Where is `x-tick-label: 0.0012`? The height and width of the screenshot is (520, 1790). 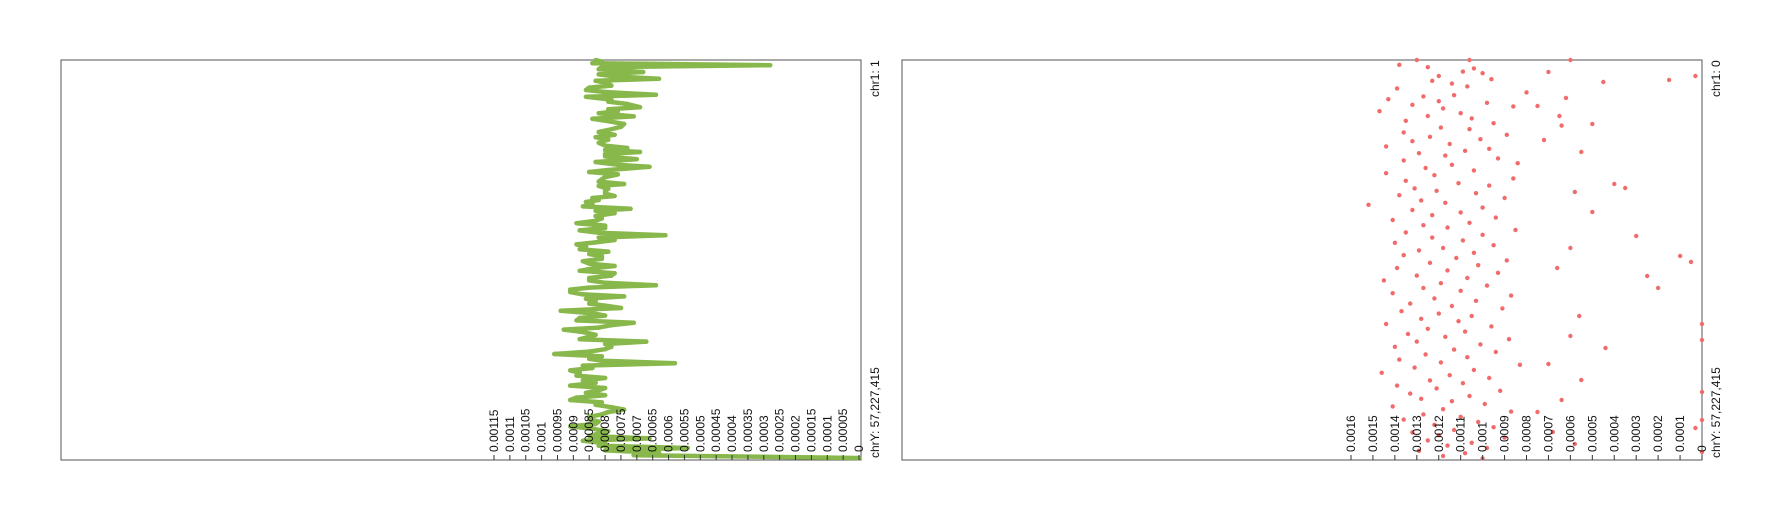 x-tick-label: 0.0012 is located at coordinates (1439, 433).